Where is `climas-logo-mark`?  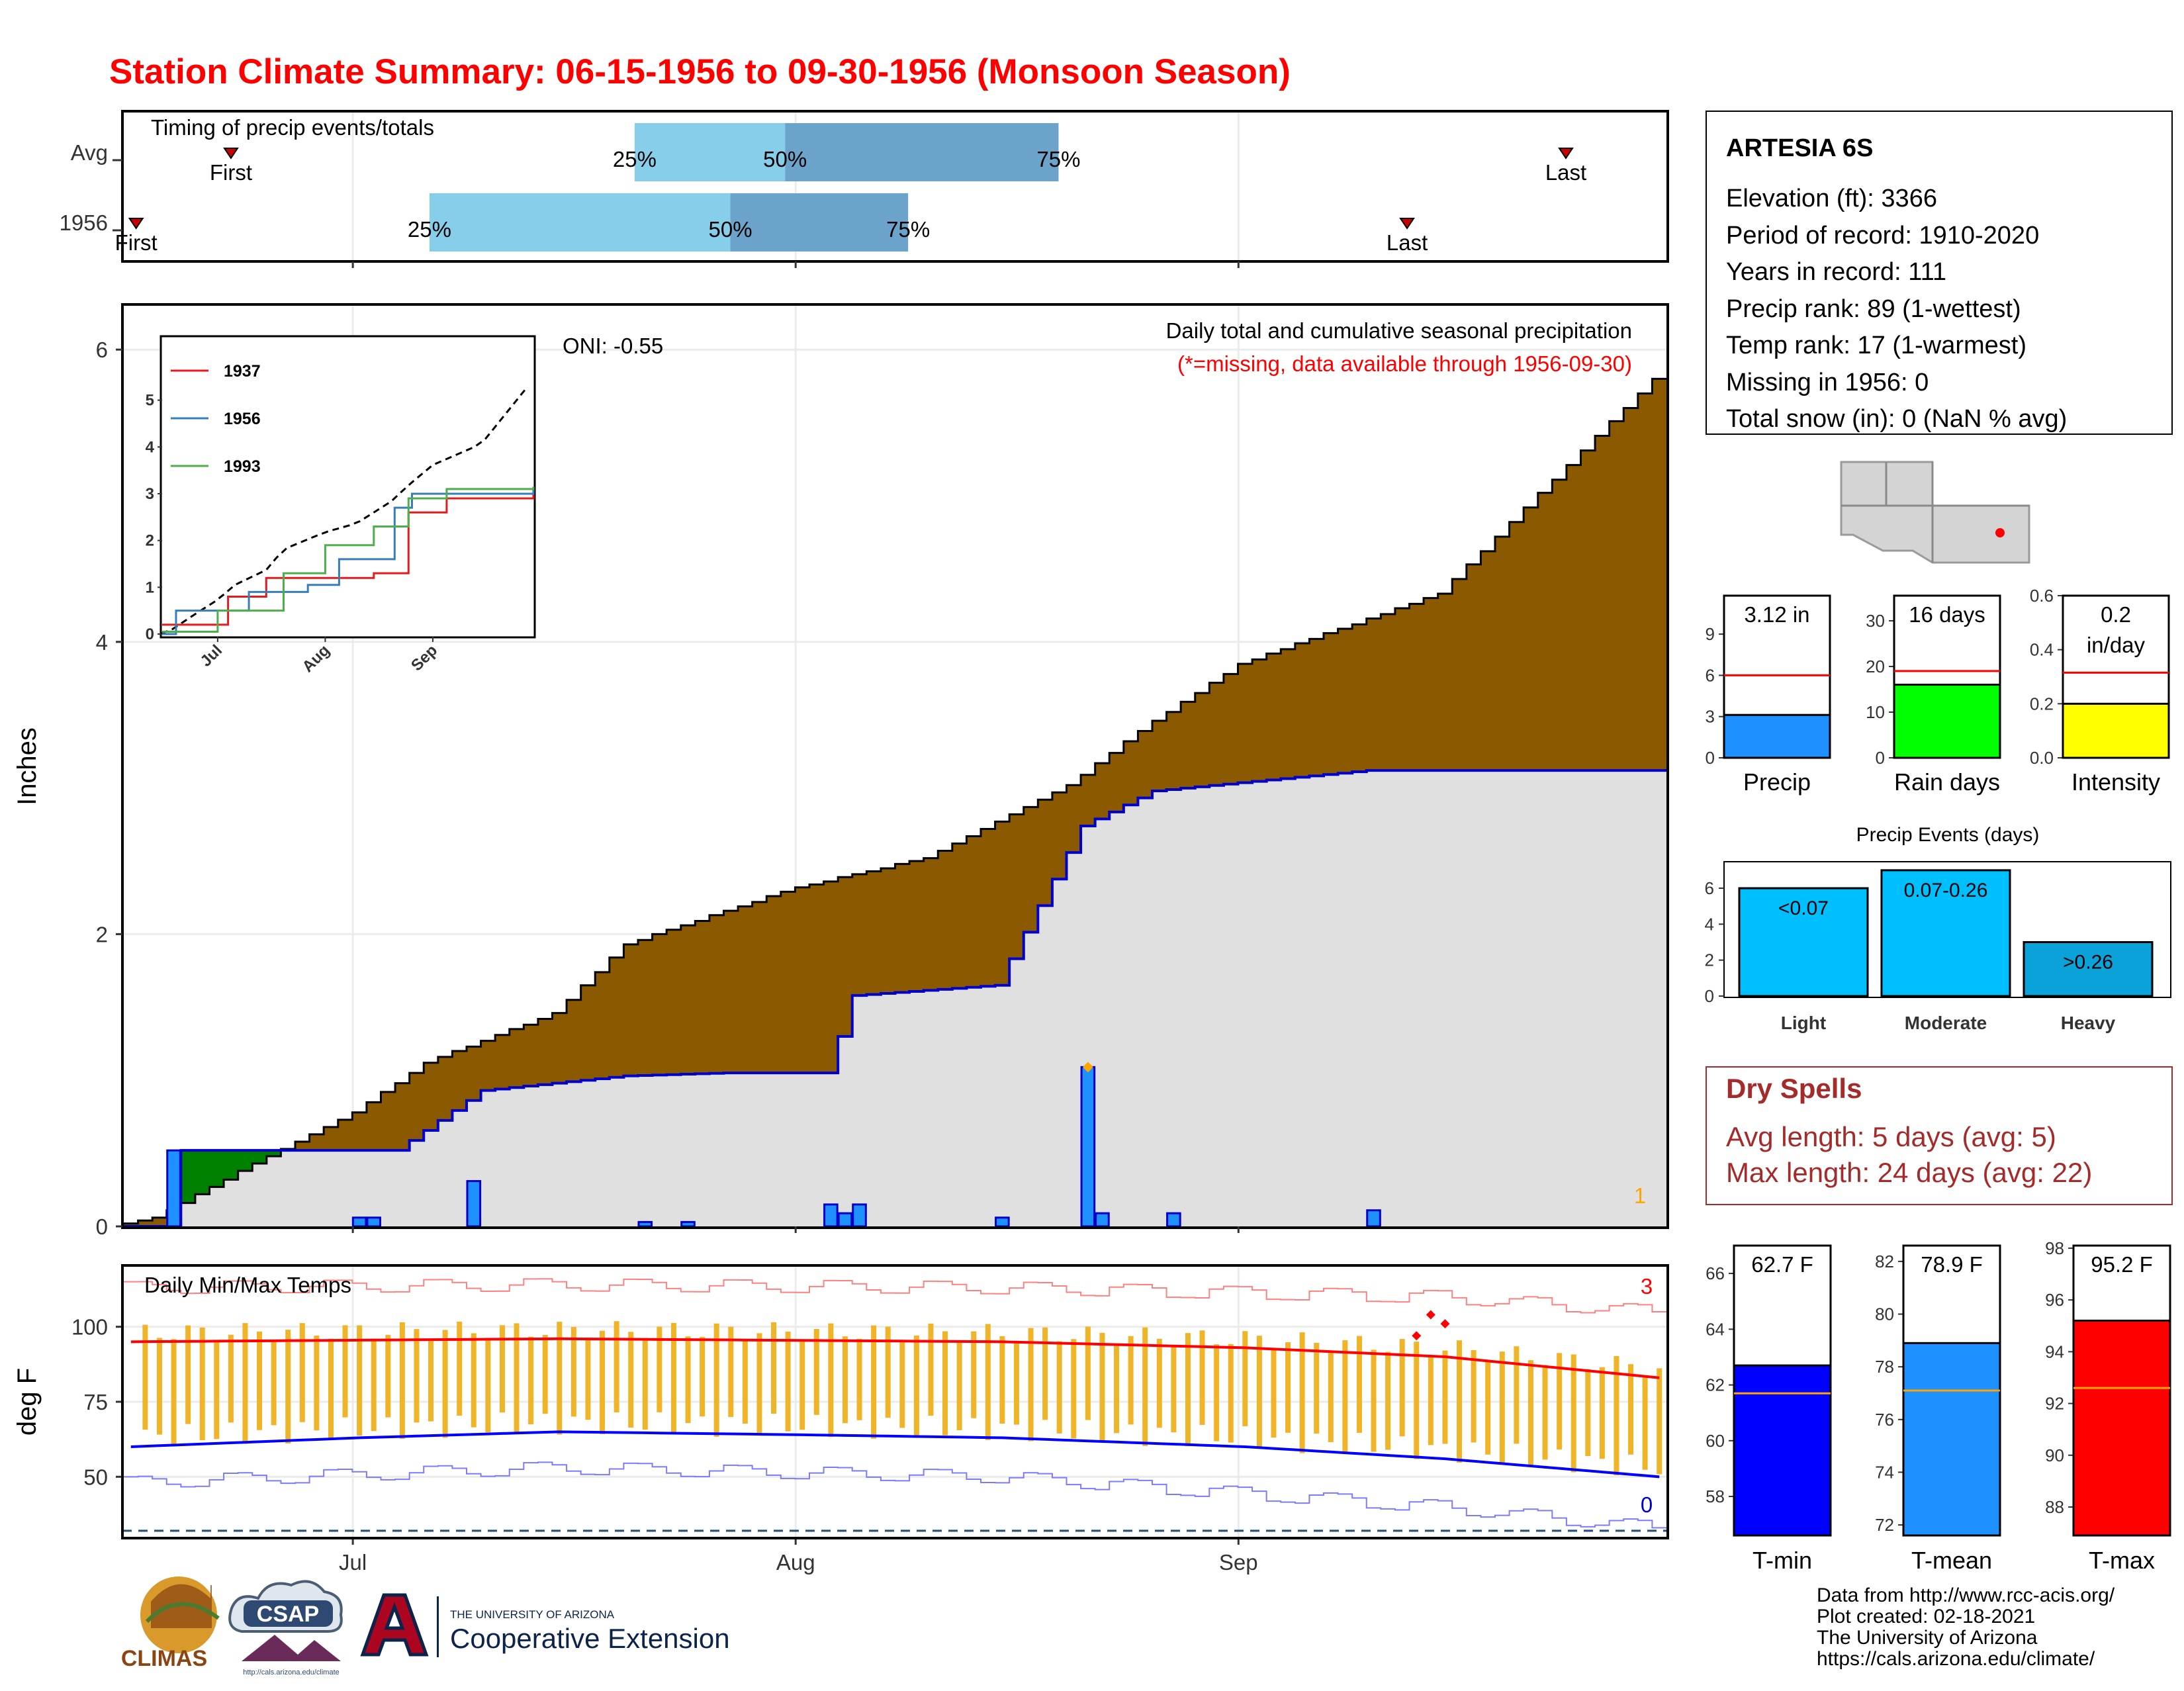 climas-logo-mark is located at coordinates (181, 1606).